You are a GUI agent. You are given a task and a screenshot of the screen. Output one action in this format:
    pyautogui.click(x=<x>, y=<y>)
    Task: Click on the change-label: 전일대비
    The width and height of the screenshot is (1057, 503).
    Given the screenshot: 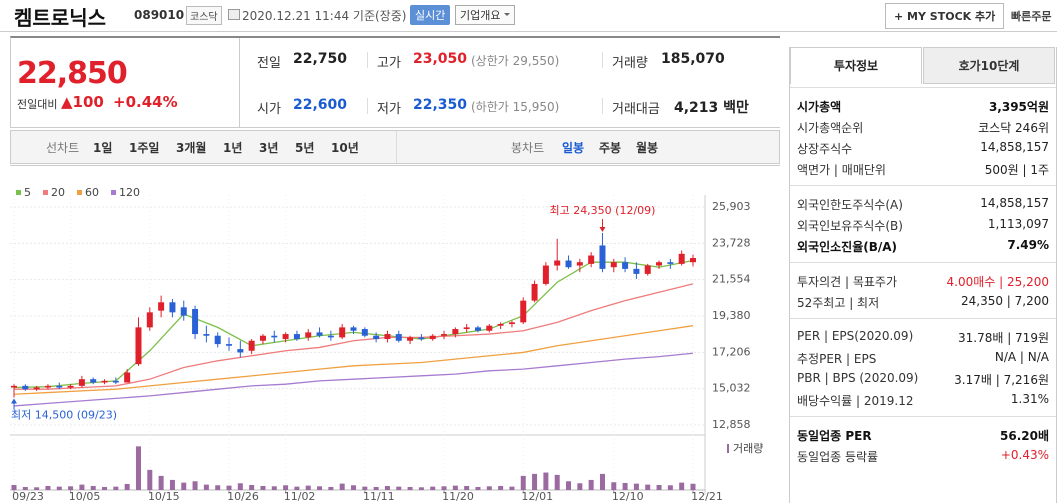 What is the action you would take?
    pyautogui.click(x=37, y=104)
    